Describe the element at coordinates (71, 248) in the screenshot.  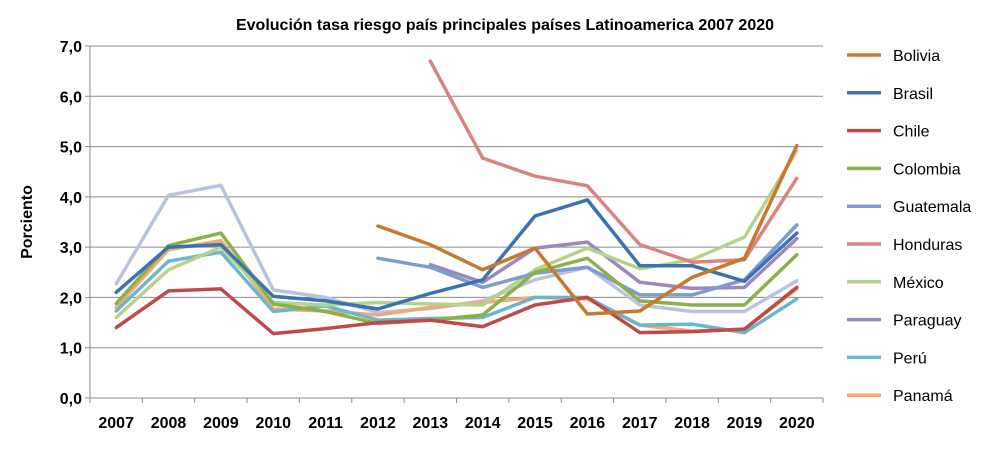
I see `y-tick-label: 3,0` at that location.